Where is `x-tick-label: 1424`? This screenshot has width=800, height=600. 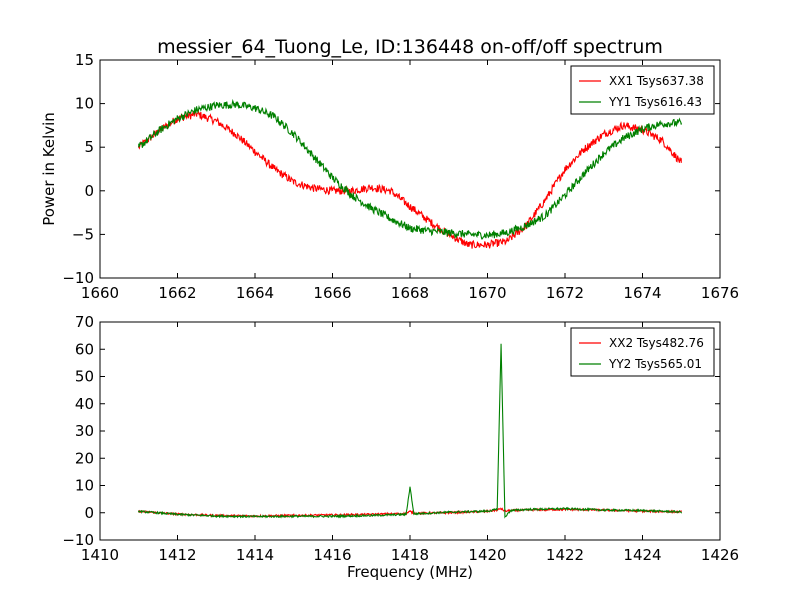 x-tick-label: 1424 is located at coordinates (642, 555).